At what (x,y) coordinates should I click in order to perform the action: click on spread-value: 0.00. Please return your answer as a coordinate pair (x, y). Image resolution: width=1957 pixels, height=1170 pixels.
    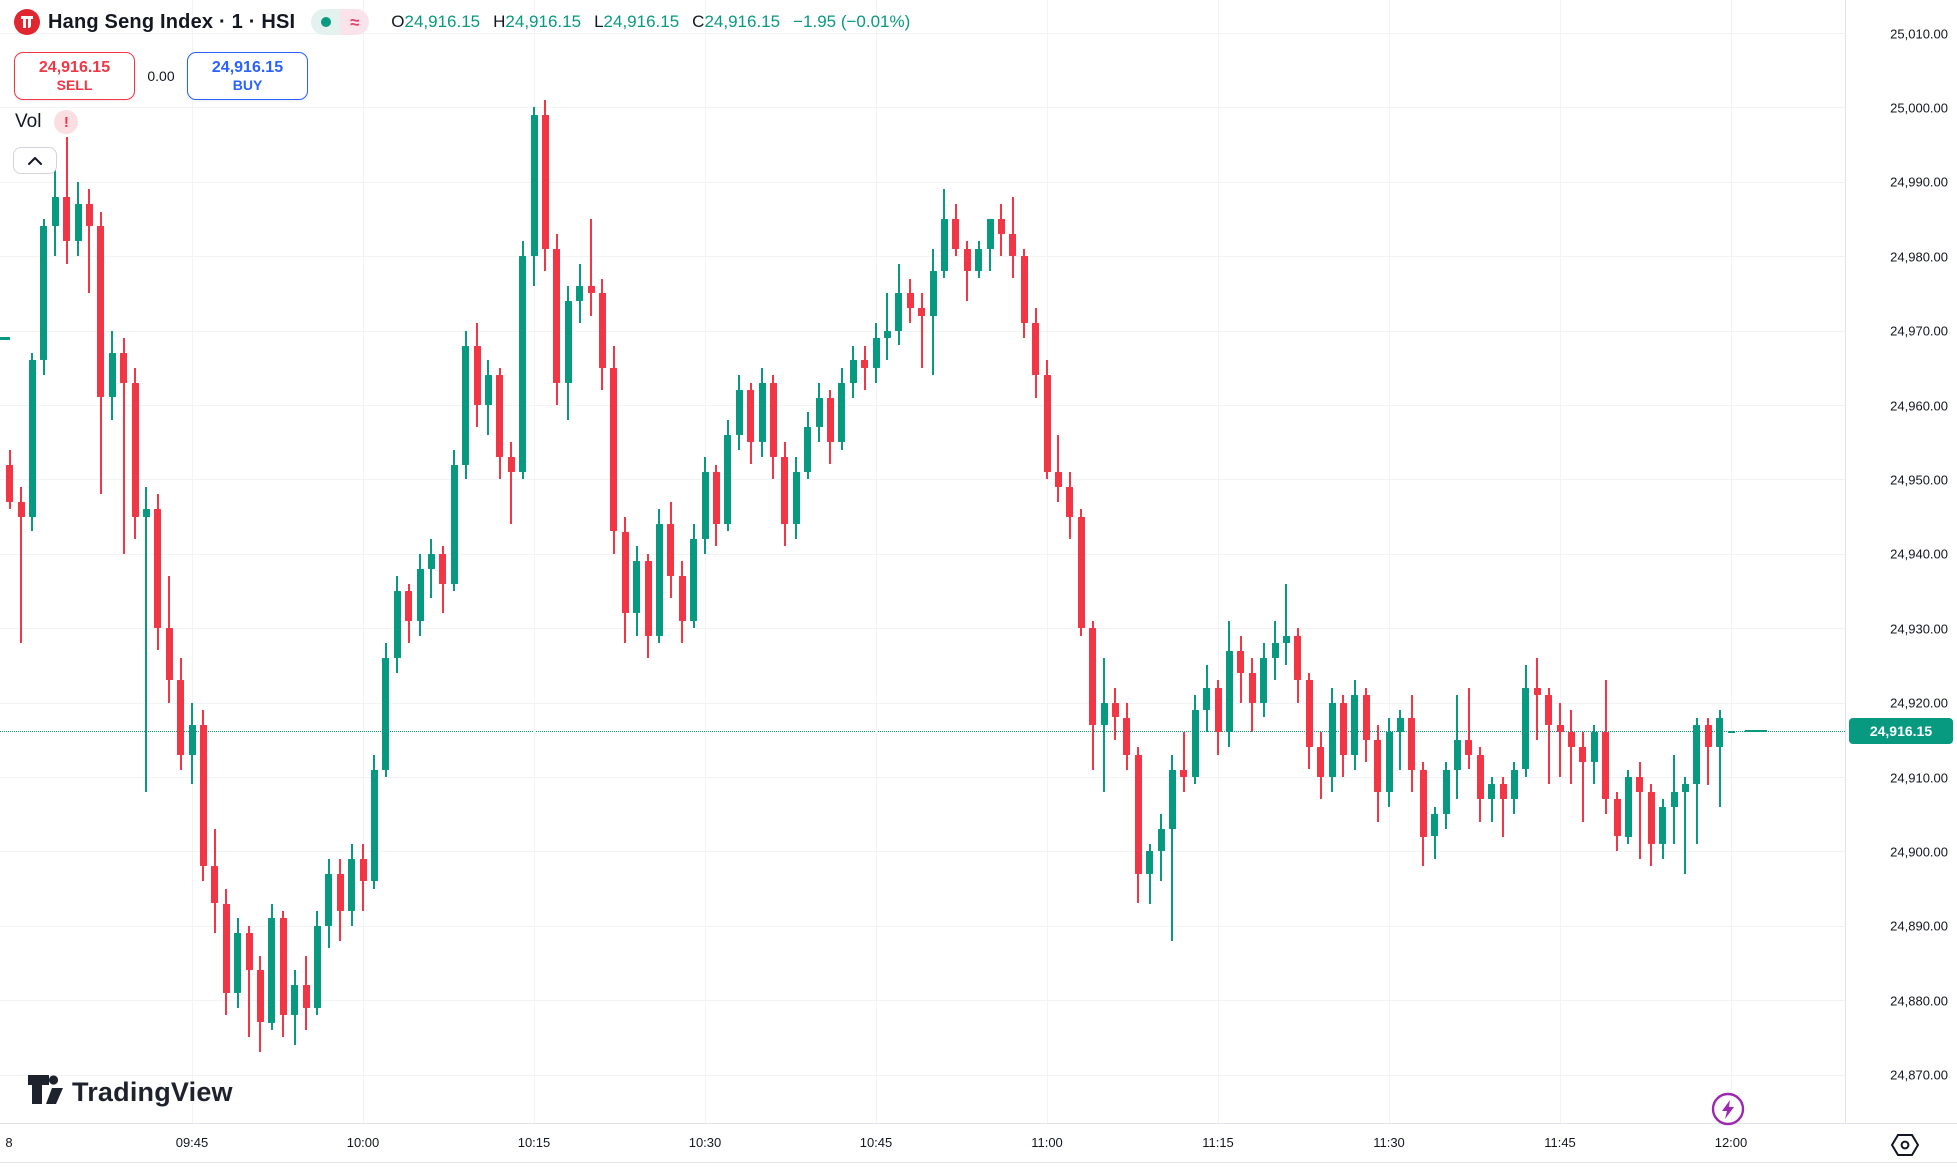
    Looking at the image, I should click on (161, 76).